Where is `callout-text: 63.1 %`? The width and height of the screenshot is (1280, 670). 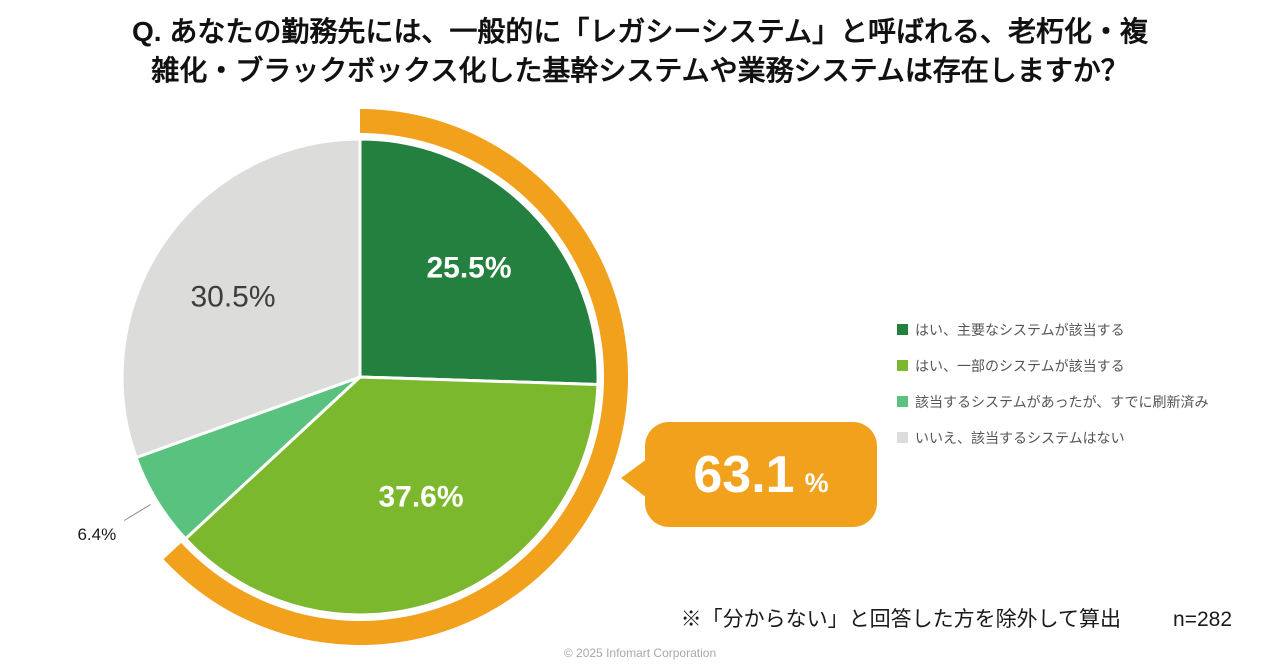 callout-text: 63.1 % is located at coordinates (760, 475).